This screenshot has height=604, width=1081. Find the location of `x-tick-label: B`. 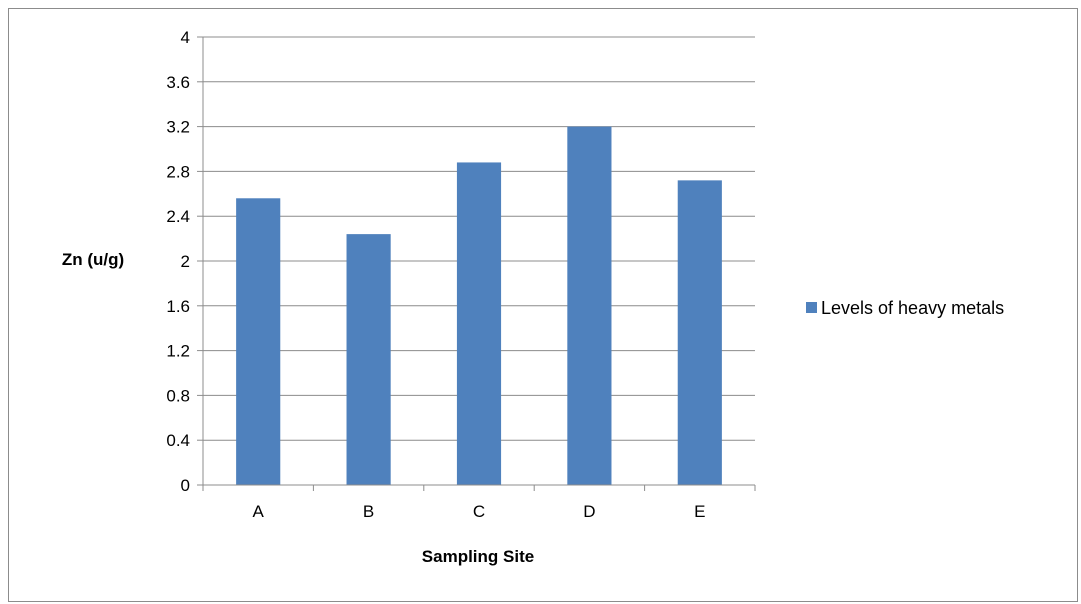

x-tick-label: B is located at coordinates (368, 511).